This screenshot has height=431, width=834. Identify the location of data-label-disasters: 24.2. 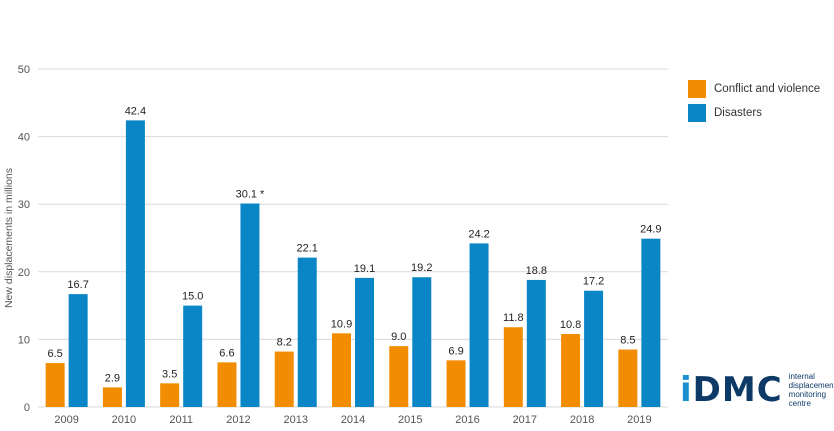
(478, 234).